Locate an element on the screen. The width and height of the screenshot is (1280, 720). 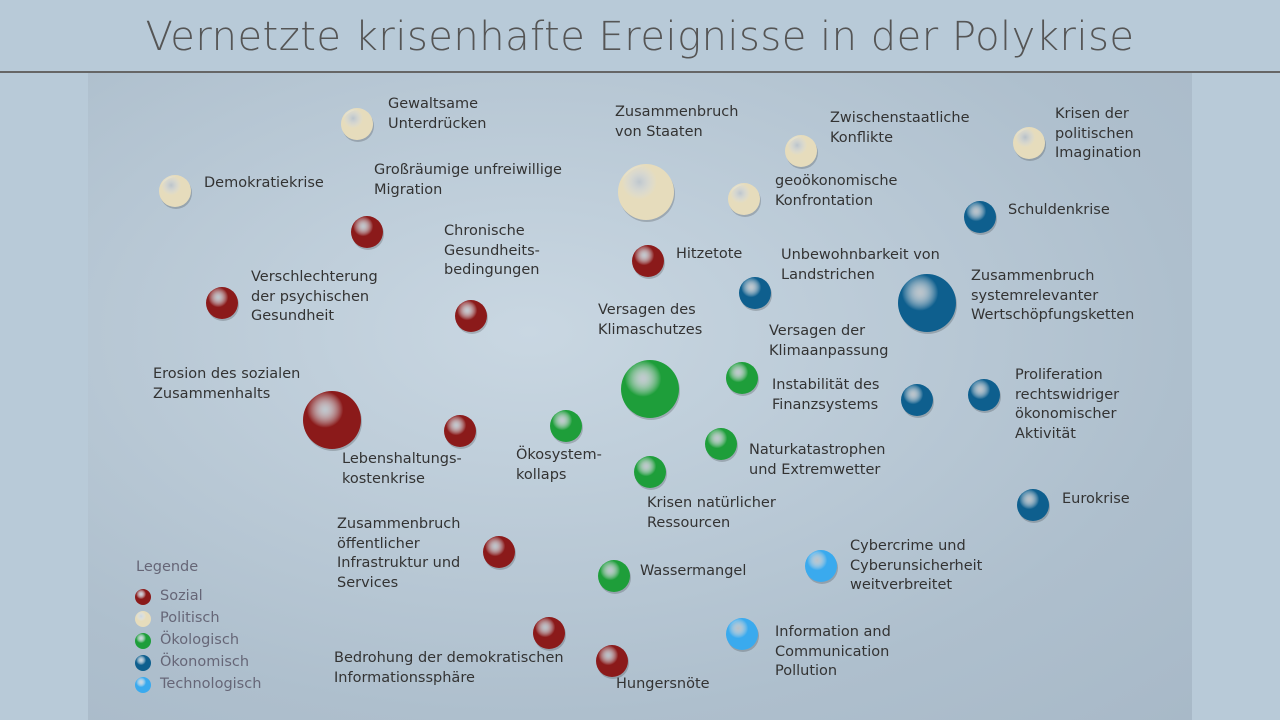
title-rule is located at coordinates (640, 72).